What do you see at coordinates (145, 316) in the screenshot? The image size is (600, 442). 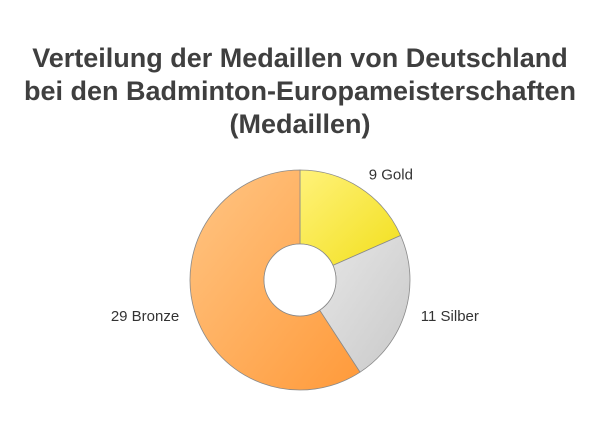 I see `slice-label-bronze: 29 Bronze` at bounding box center [145, 316].